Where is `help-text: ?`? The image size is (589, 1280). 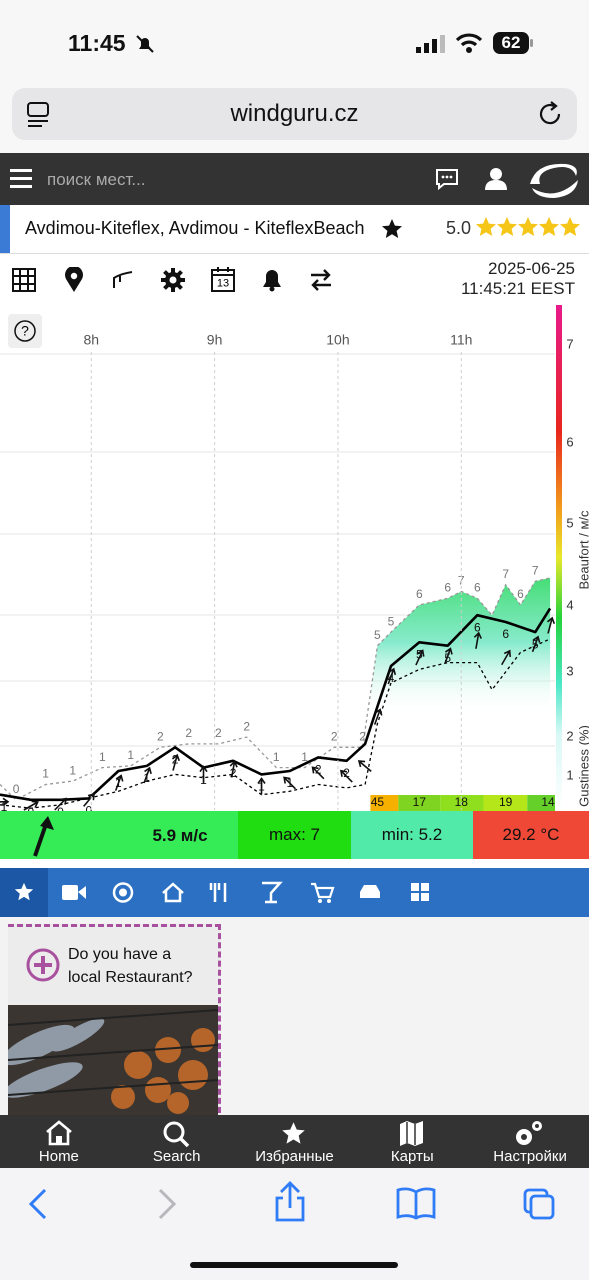
help-text: ? is located at coordinates (25, 331).